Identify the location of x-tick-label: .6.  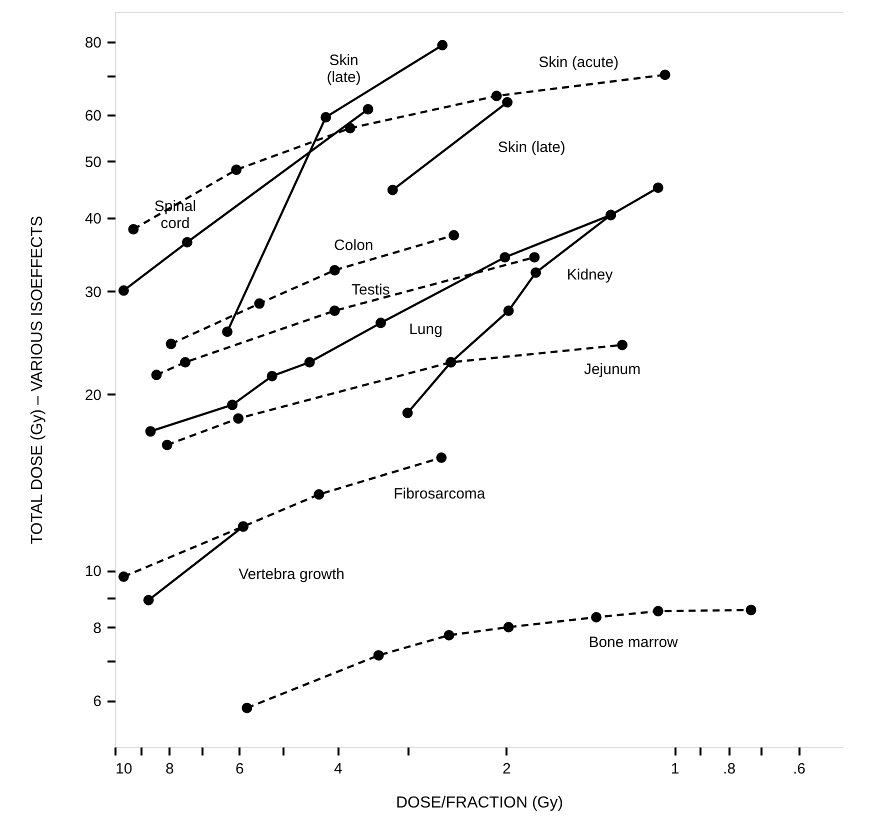
(799, 769).